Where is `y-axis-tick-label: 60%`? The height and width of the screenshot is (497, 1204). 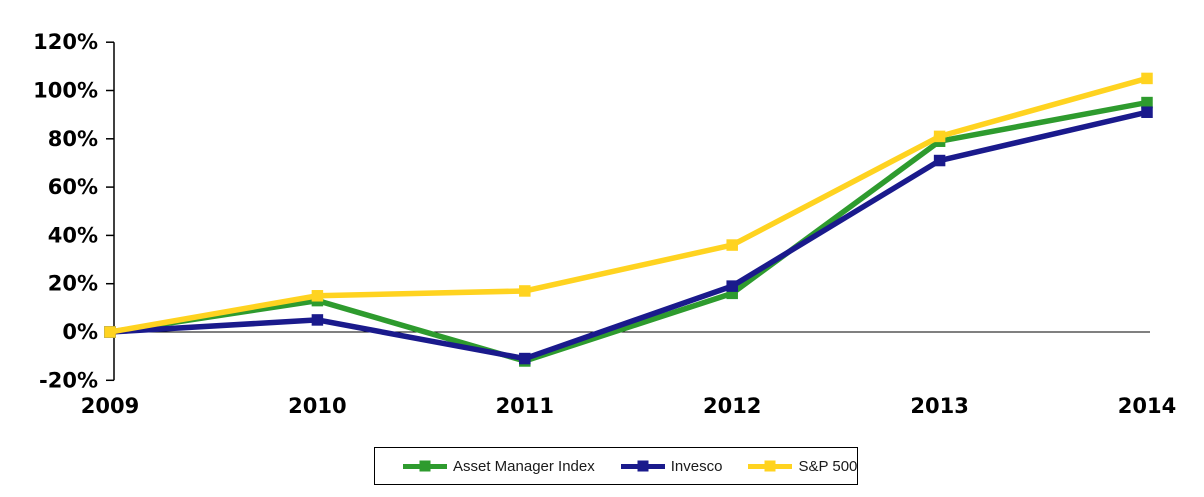
y-axis-tick-label: 60% is located at coordinates (73, 187).